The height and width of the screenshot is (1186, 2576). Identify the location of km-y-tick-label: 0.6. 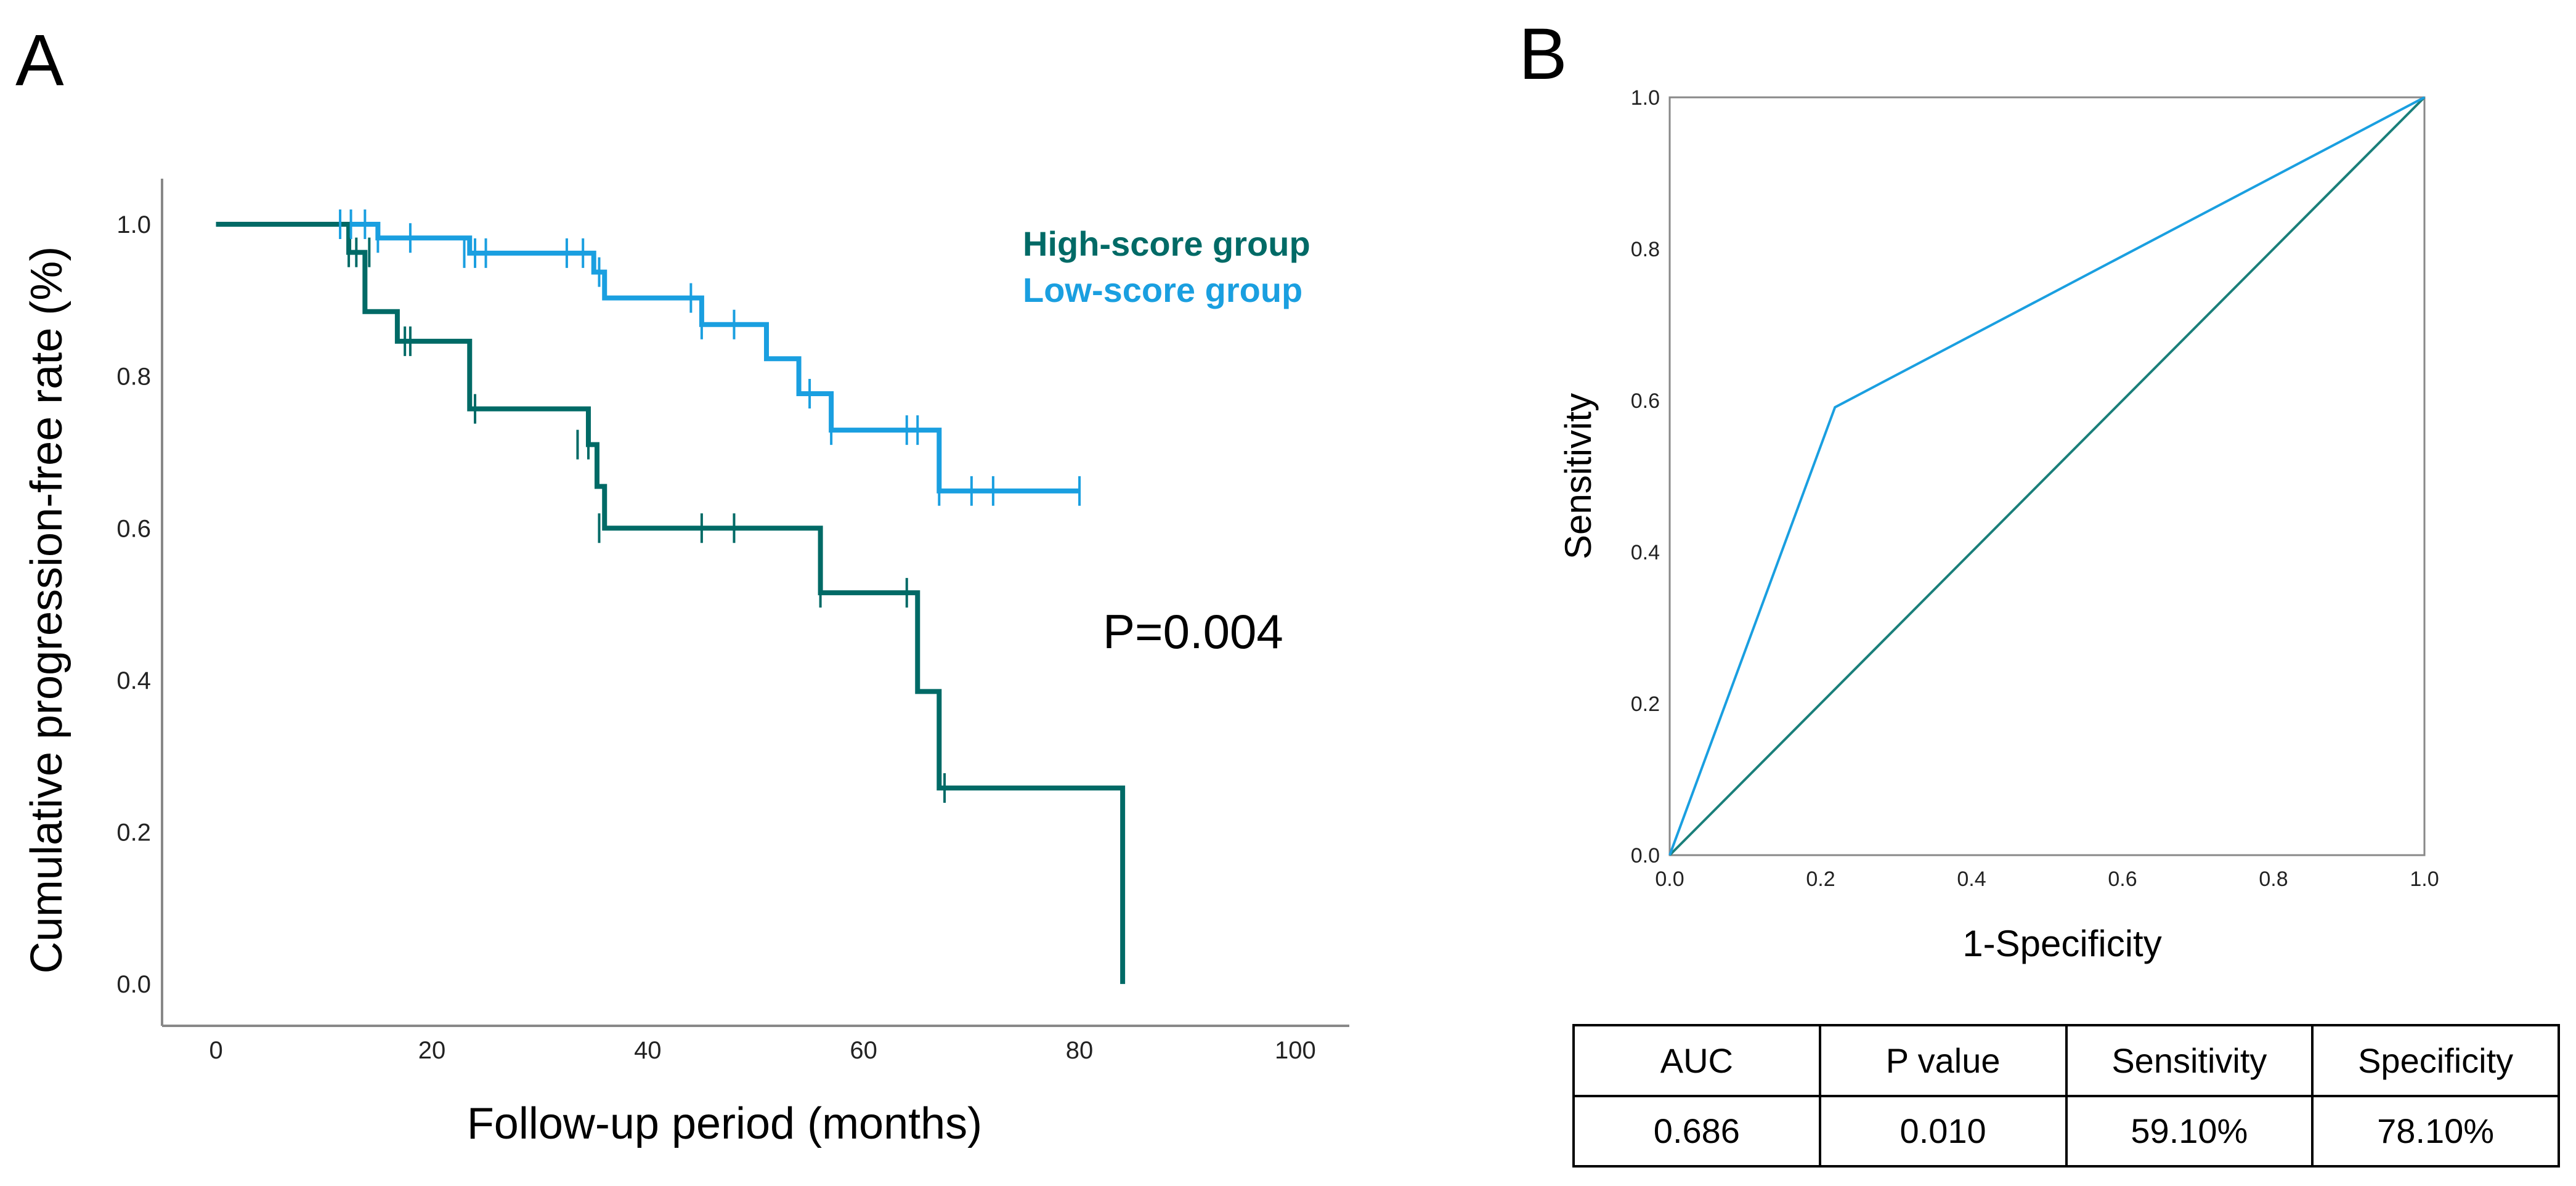
(133, 528).